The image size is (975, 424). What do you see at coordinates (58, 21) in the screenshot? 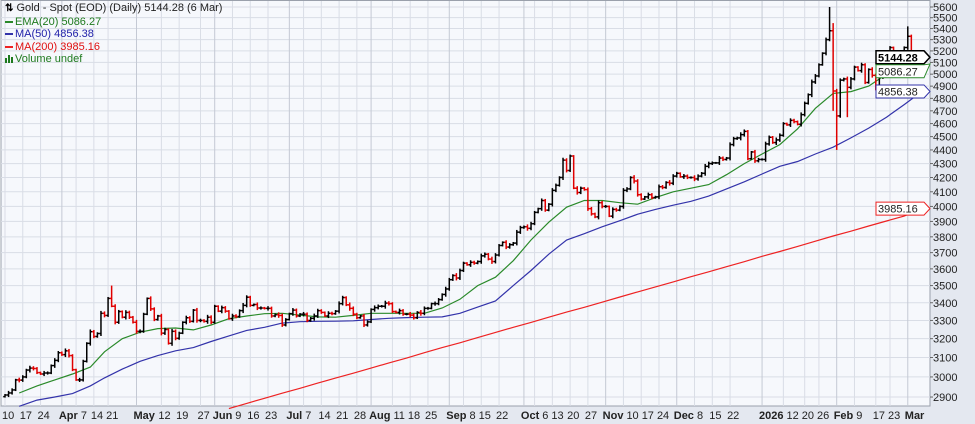
I see `legend-ema20-label: EMA(20) 5086.27` at bounding box center [58, 21].